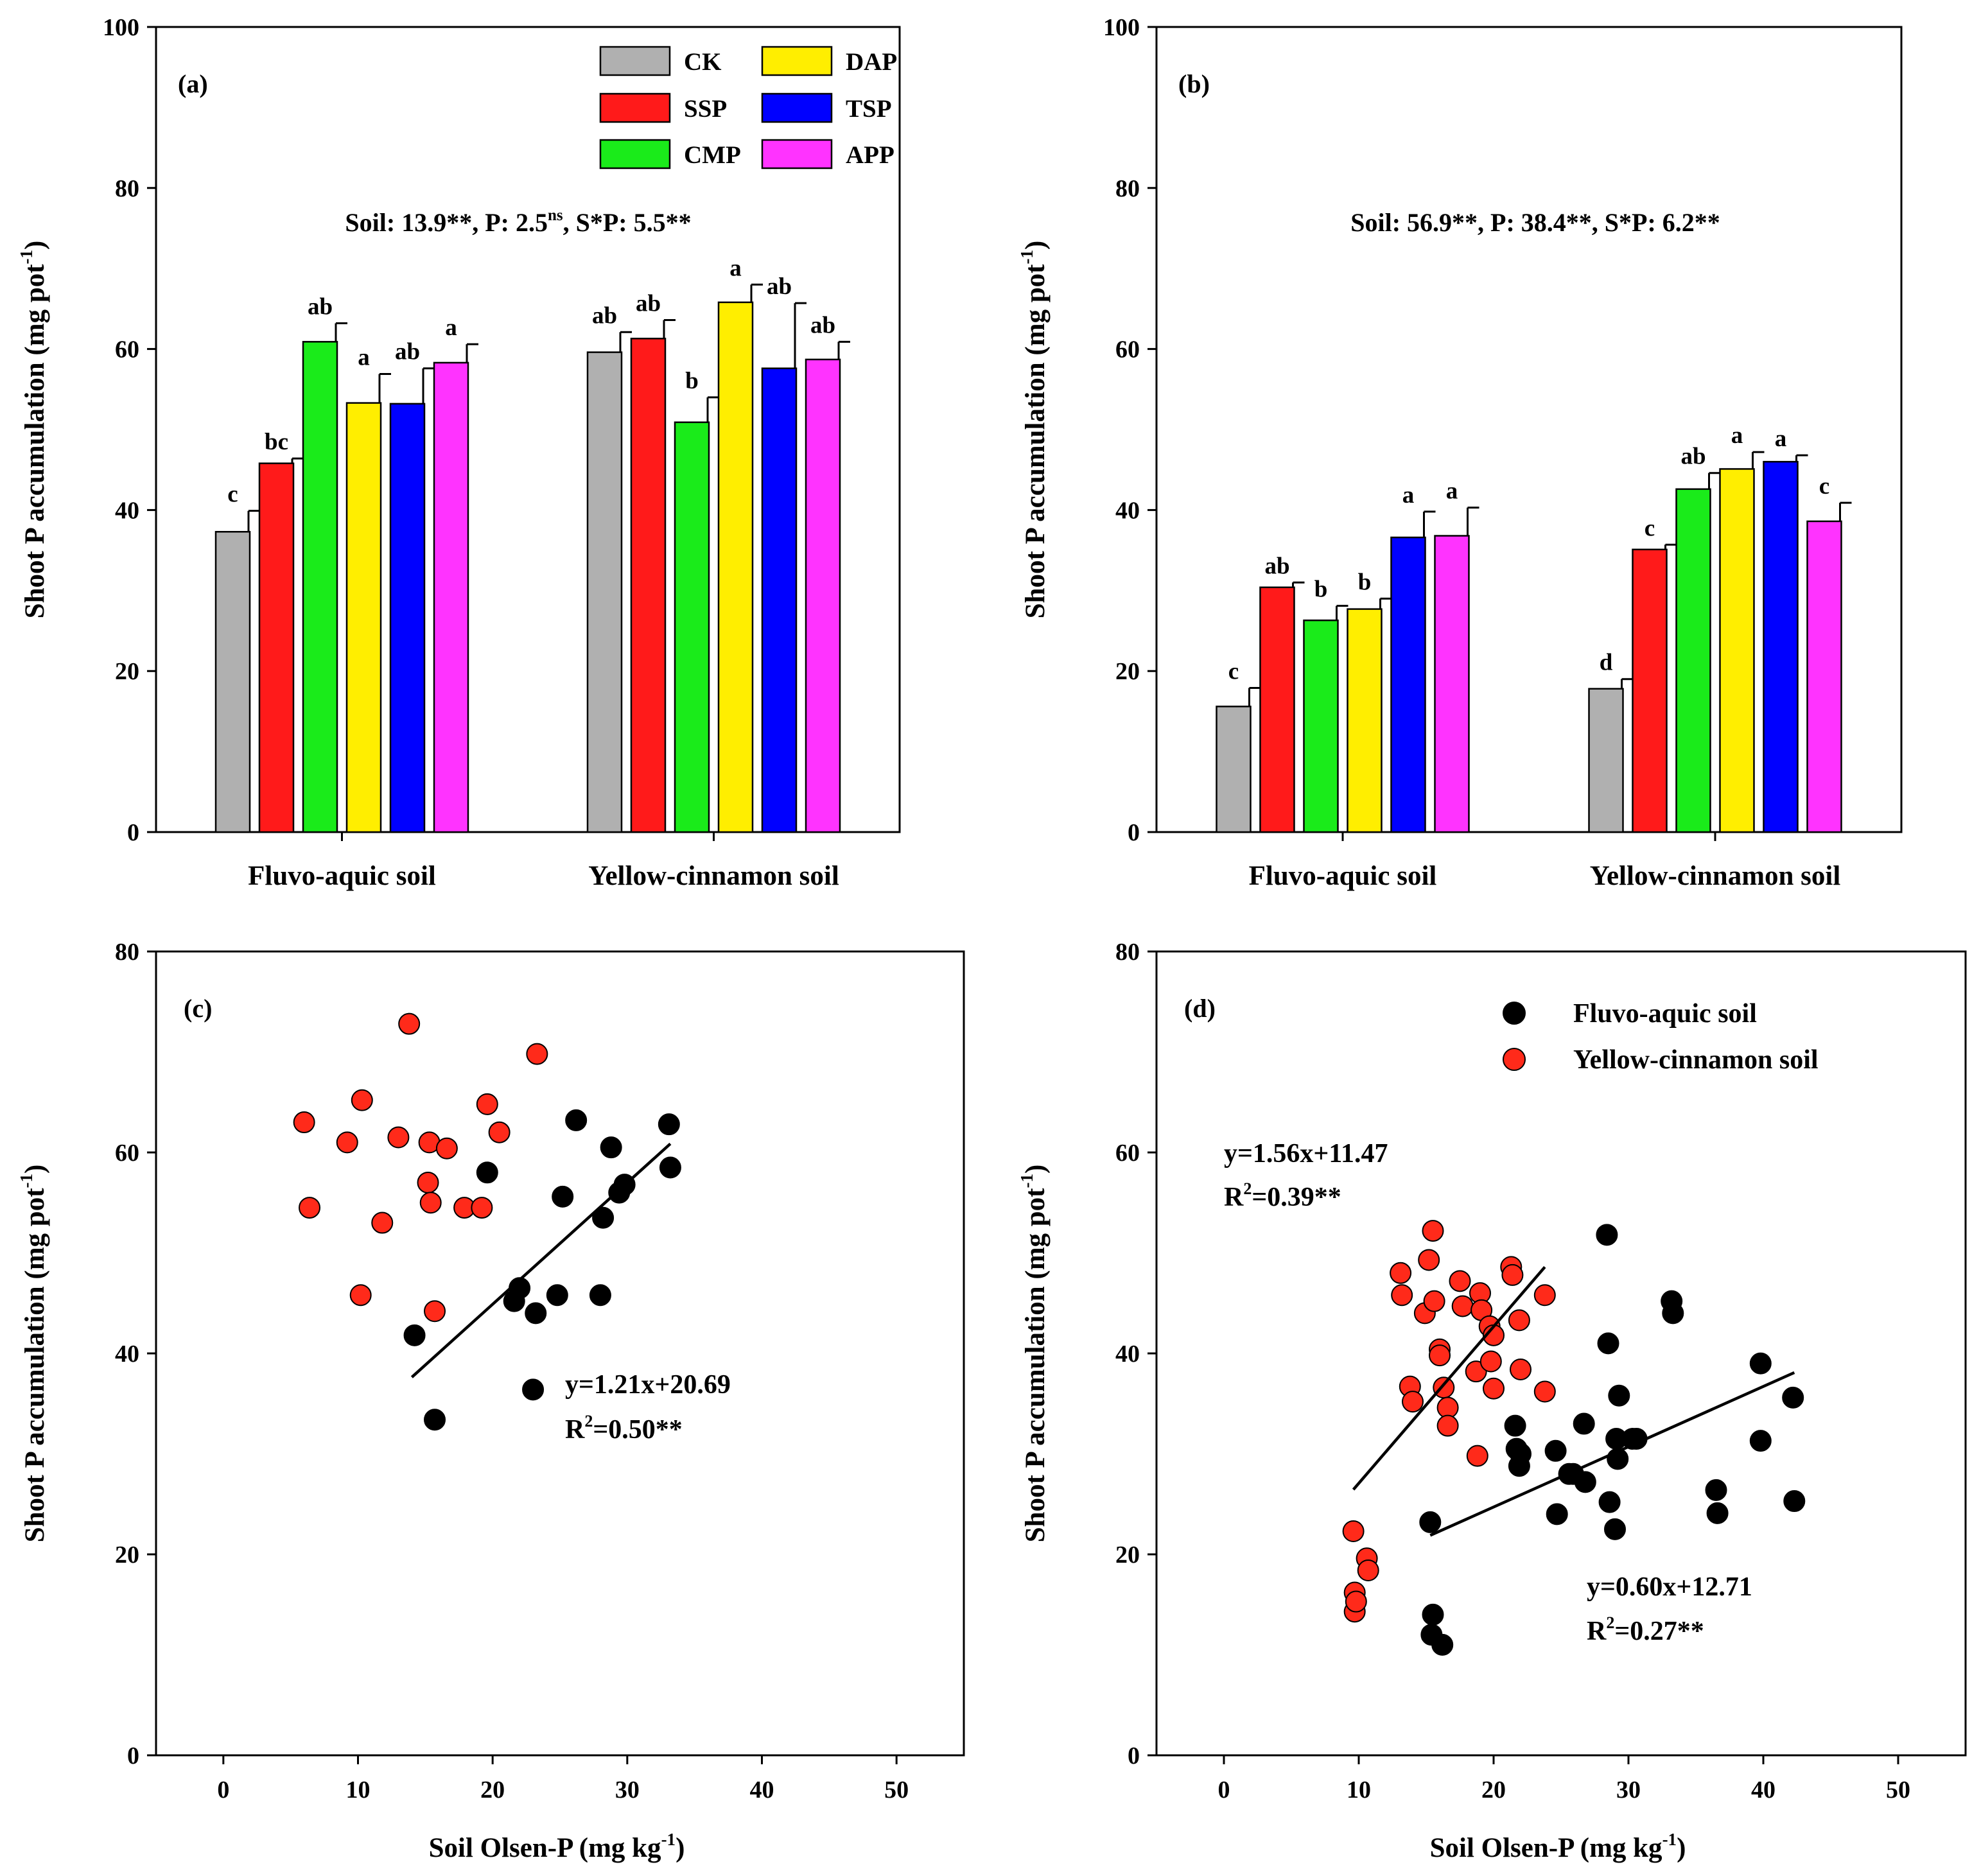 The width and height of the screenshot is (1972, 1876). Describe the element at coordinates (342, 876) in the screenshot. I see `x-category-label: Fluvo-aquic soil` at that location.